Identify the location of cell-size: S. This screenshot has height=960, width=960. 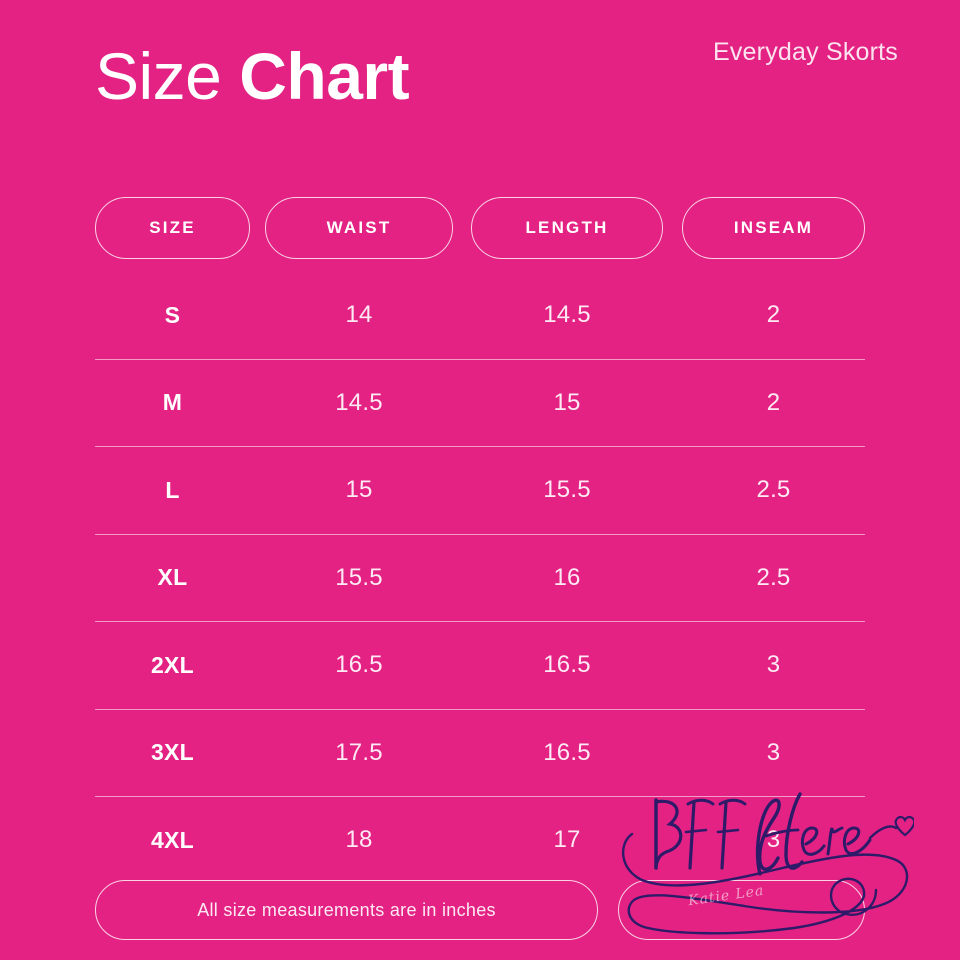
(172, 314).